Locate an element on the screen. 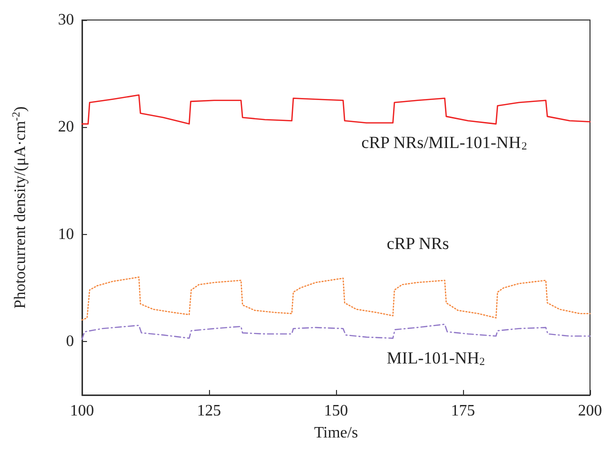  x-tick-label: 125 is located at coordinates (209, 411).